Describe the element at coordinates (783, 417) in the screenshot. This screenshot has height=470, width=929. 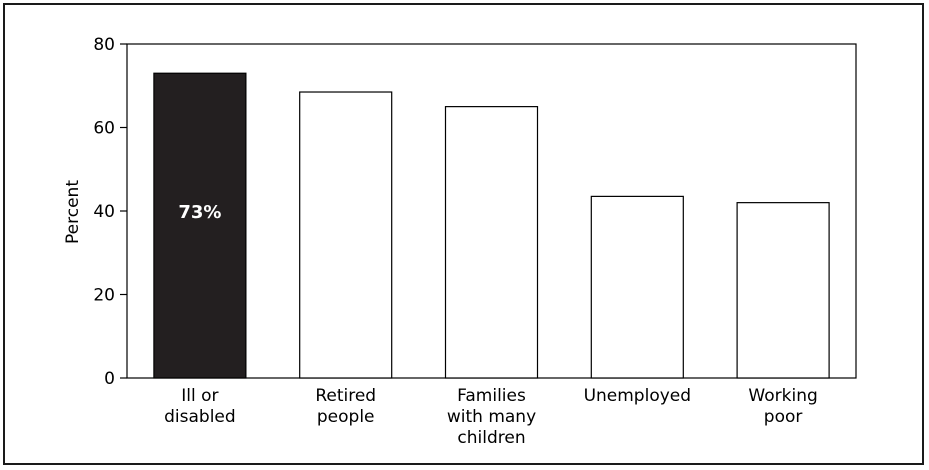
I see `x-tick-label-4-line-1: poor` at that location.